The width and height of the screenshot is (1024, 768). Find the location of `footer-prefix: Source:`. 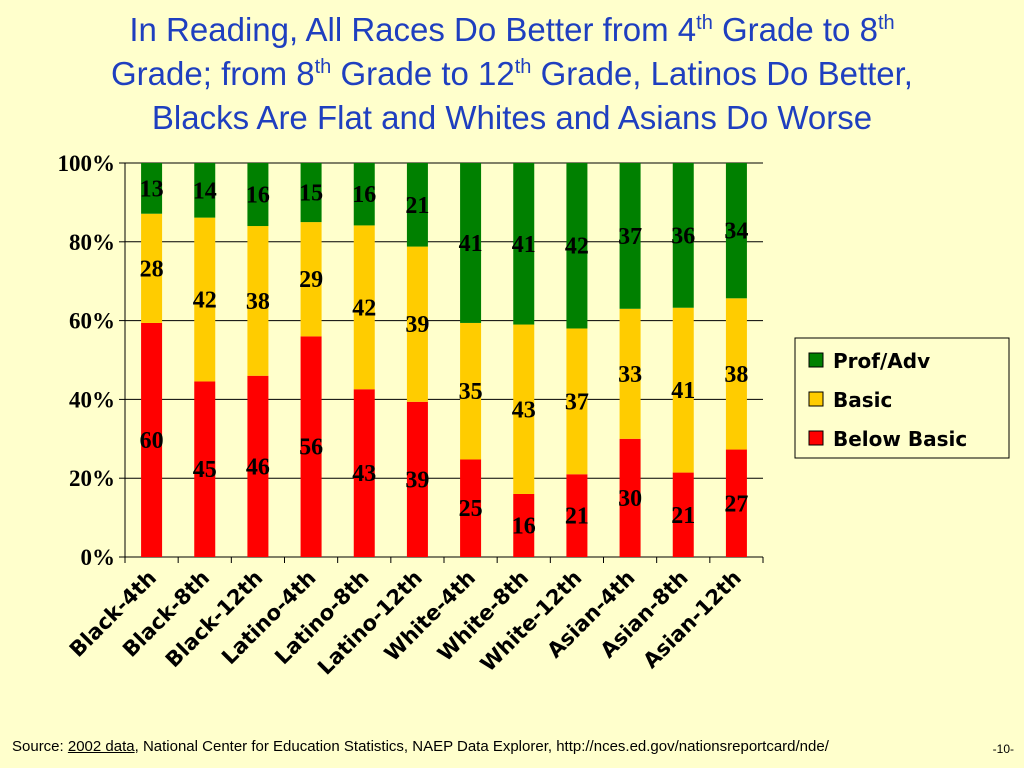

footer-prefix: Source: is located at coordinates (40, 746).